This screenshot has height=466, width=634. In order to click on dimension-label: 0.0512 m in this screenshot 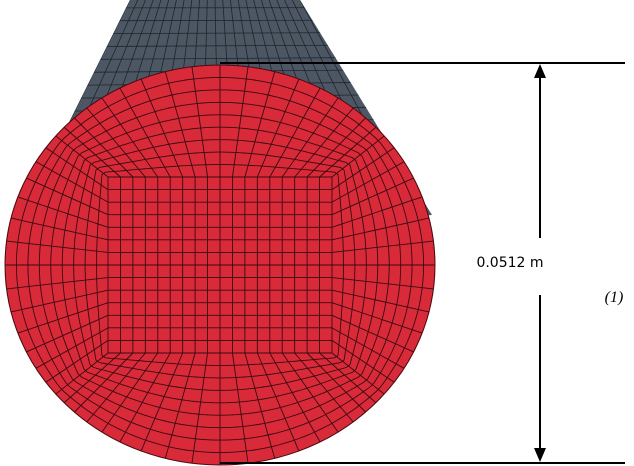, I will do `click(509, 263)`.